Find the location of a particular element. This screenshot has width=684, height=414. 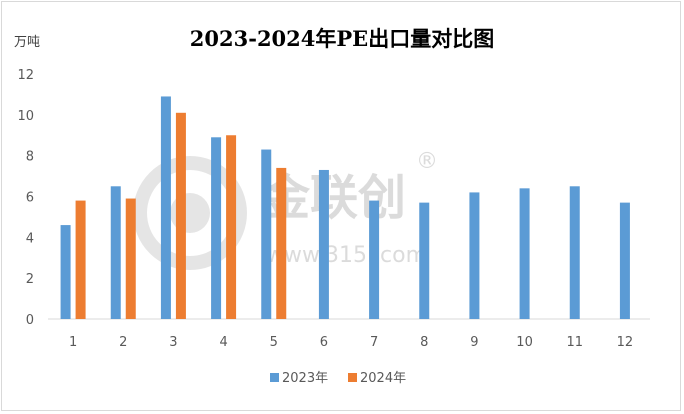

watermark-registered-mark: ® is located at coordinates (427, 161).